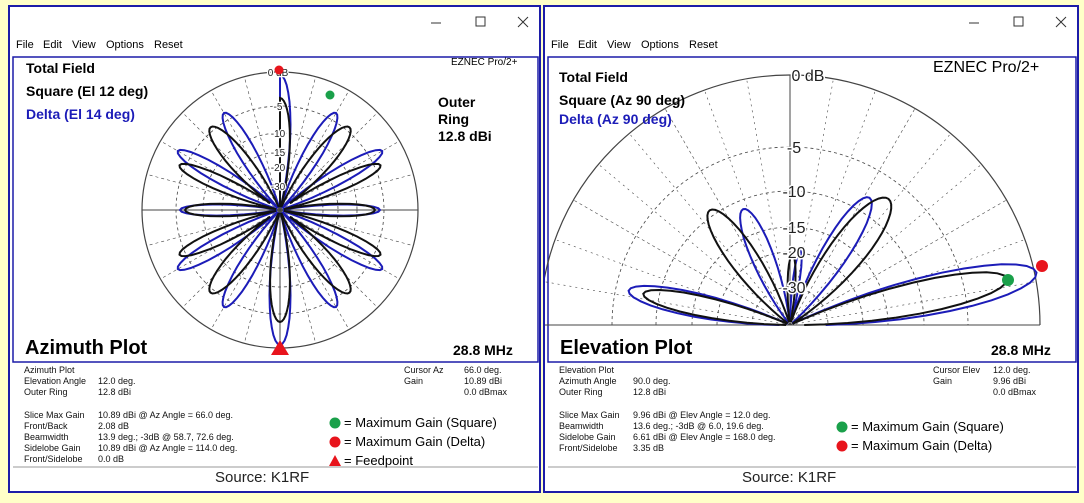 The height and width of the screenshot is (503, 1084). Describe the element at coordinates (49, 370) in the screenshot. I see `info-title: Azimuth Plot` at that location.